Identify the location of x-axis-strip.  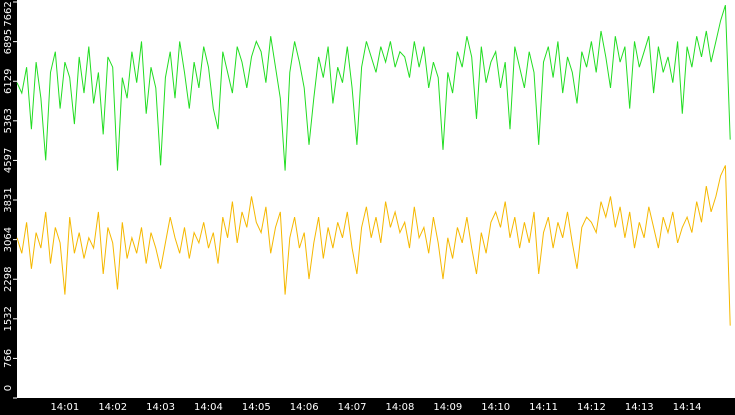
(367, 406).